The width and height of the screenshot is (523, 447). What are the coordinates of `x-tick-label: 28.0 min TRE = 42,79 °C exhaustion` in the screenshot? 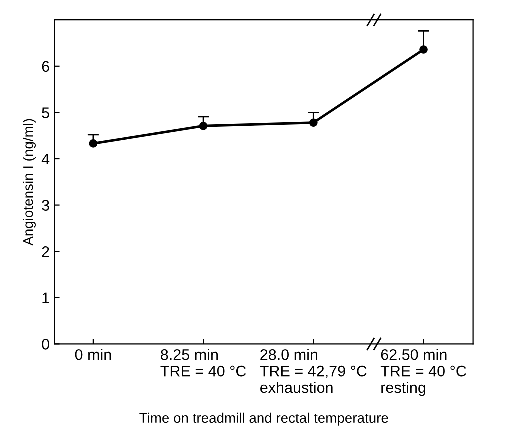 It's located at (313, 371).